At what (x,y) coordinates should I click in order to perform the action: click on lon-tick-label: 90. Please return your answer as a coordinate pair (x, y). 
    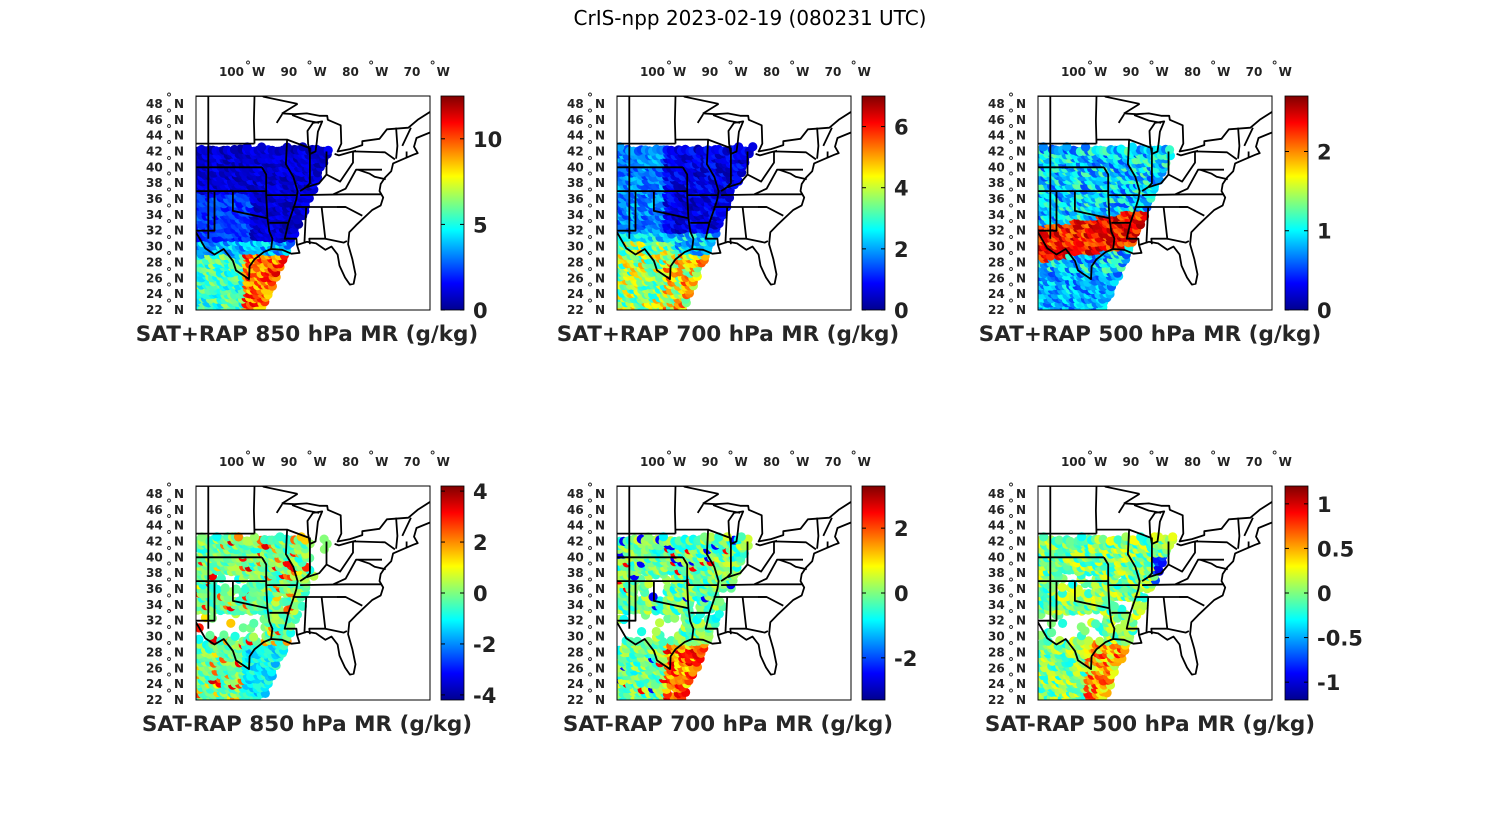
    Looking at the image, I should click on (710, 72).